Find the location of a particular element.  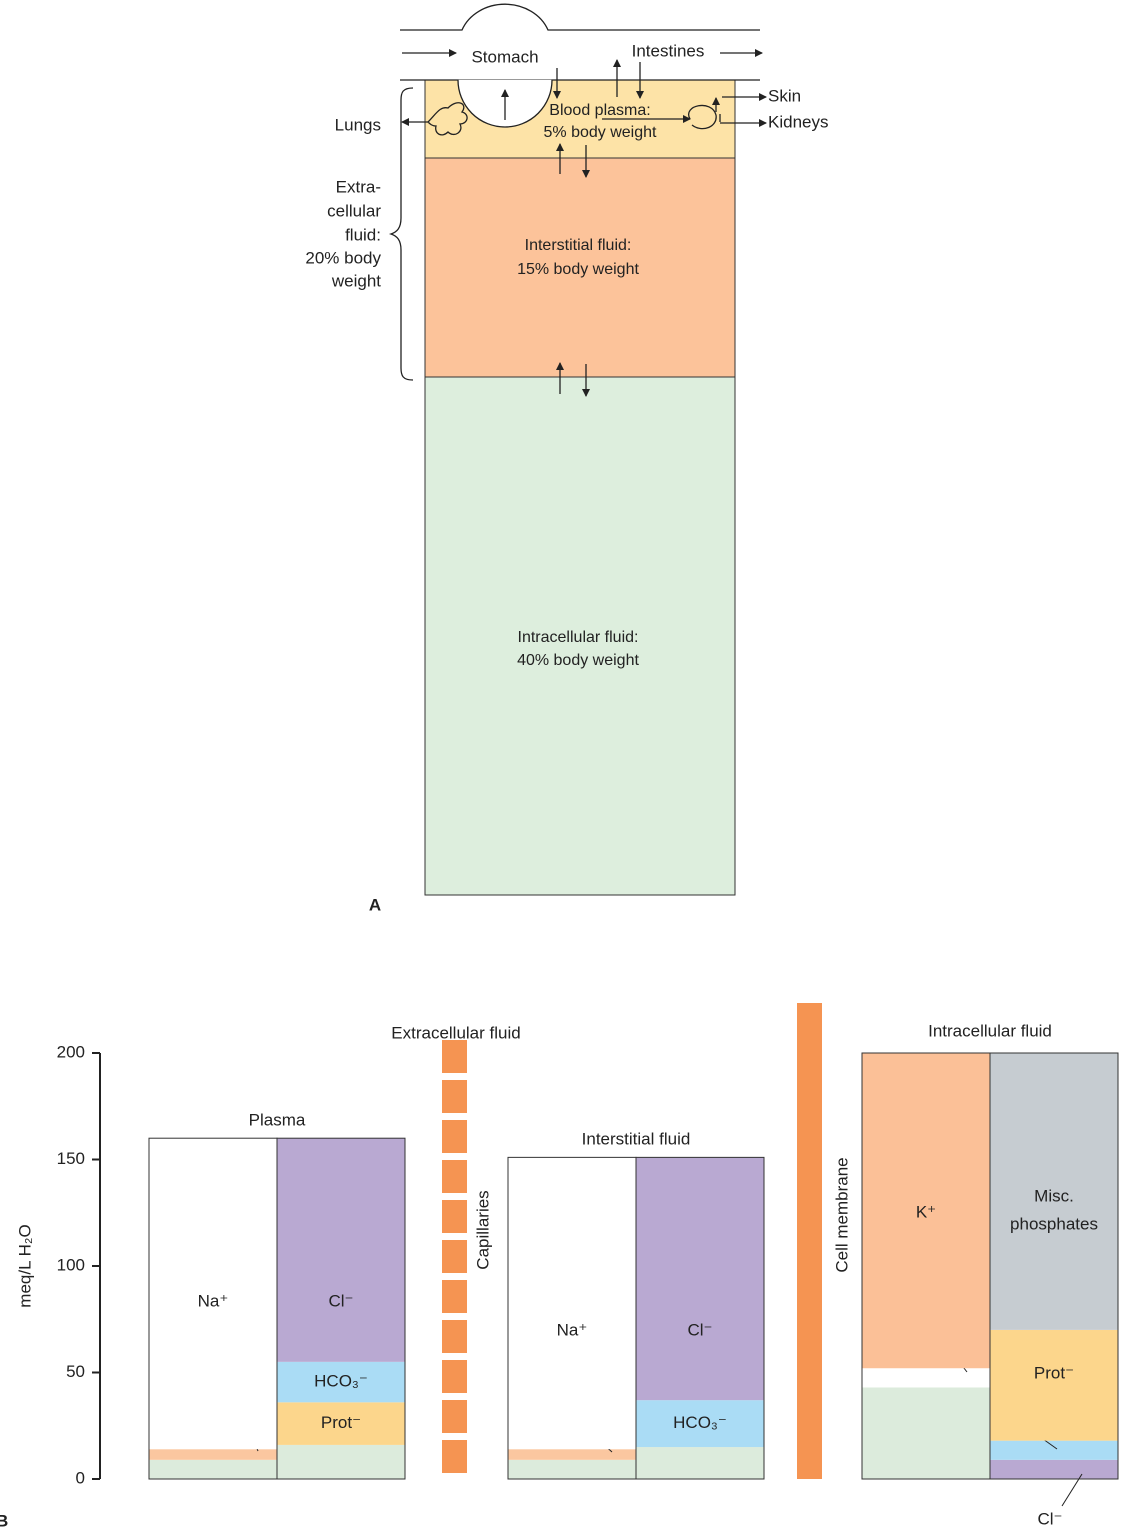

plasma-label: 5% body weight is located at coordinates (601, 132).